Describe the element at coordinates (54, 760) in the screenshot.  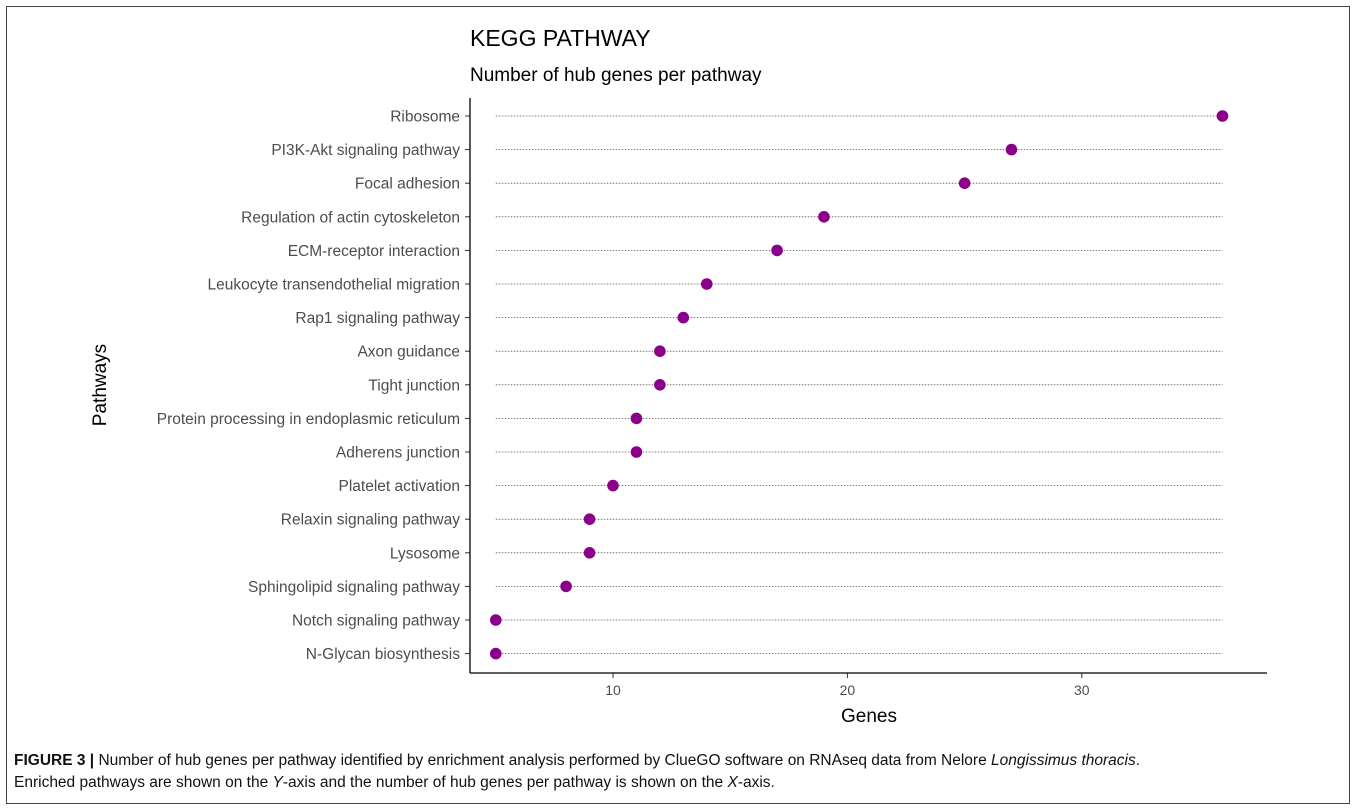
I see `caption-label: FIGURE 3 |` at that location.